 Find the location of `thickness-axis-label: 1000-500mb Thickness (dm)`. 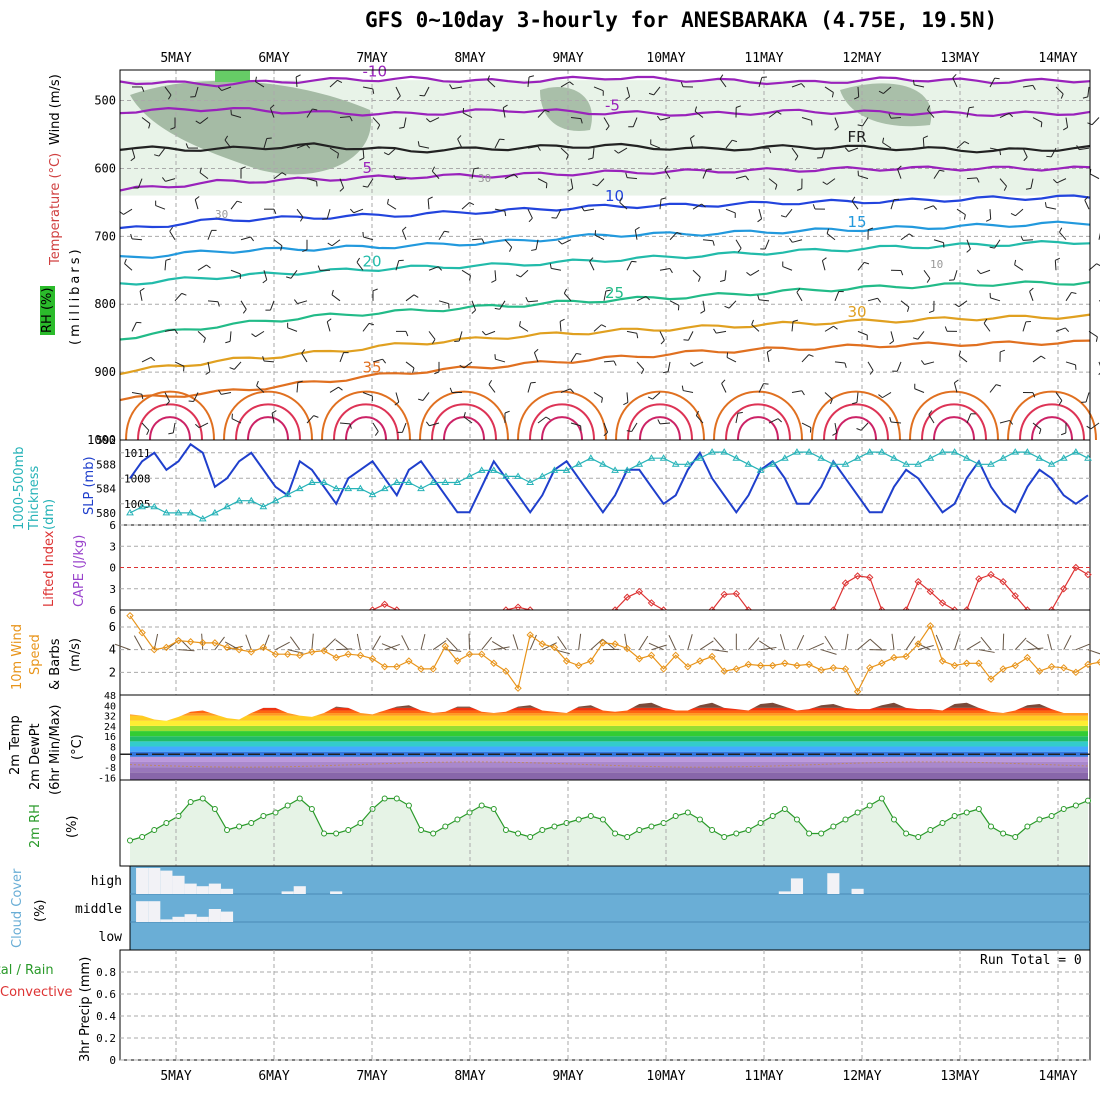

thickness-axis-label: 1000-500mb Thickness (dm) is located at coordinates (34, 488).